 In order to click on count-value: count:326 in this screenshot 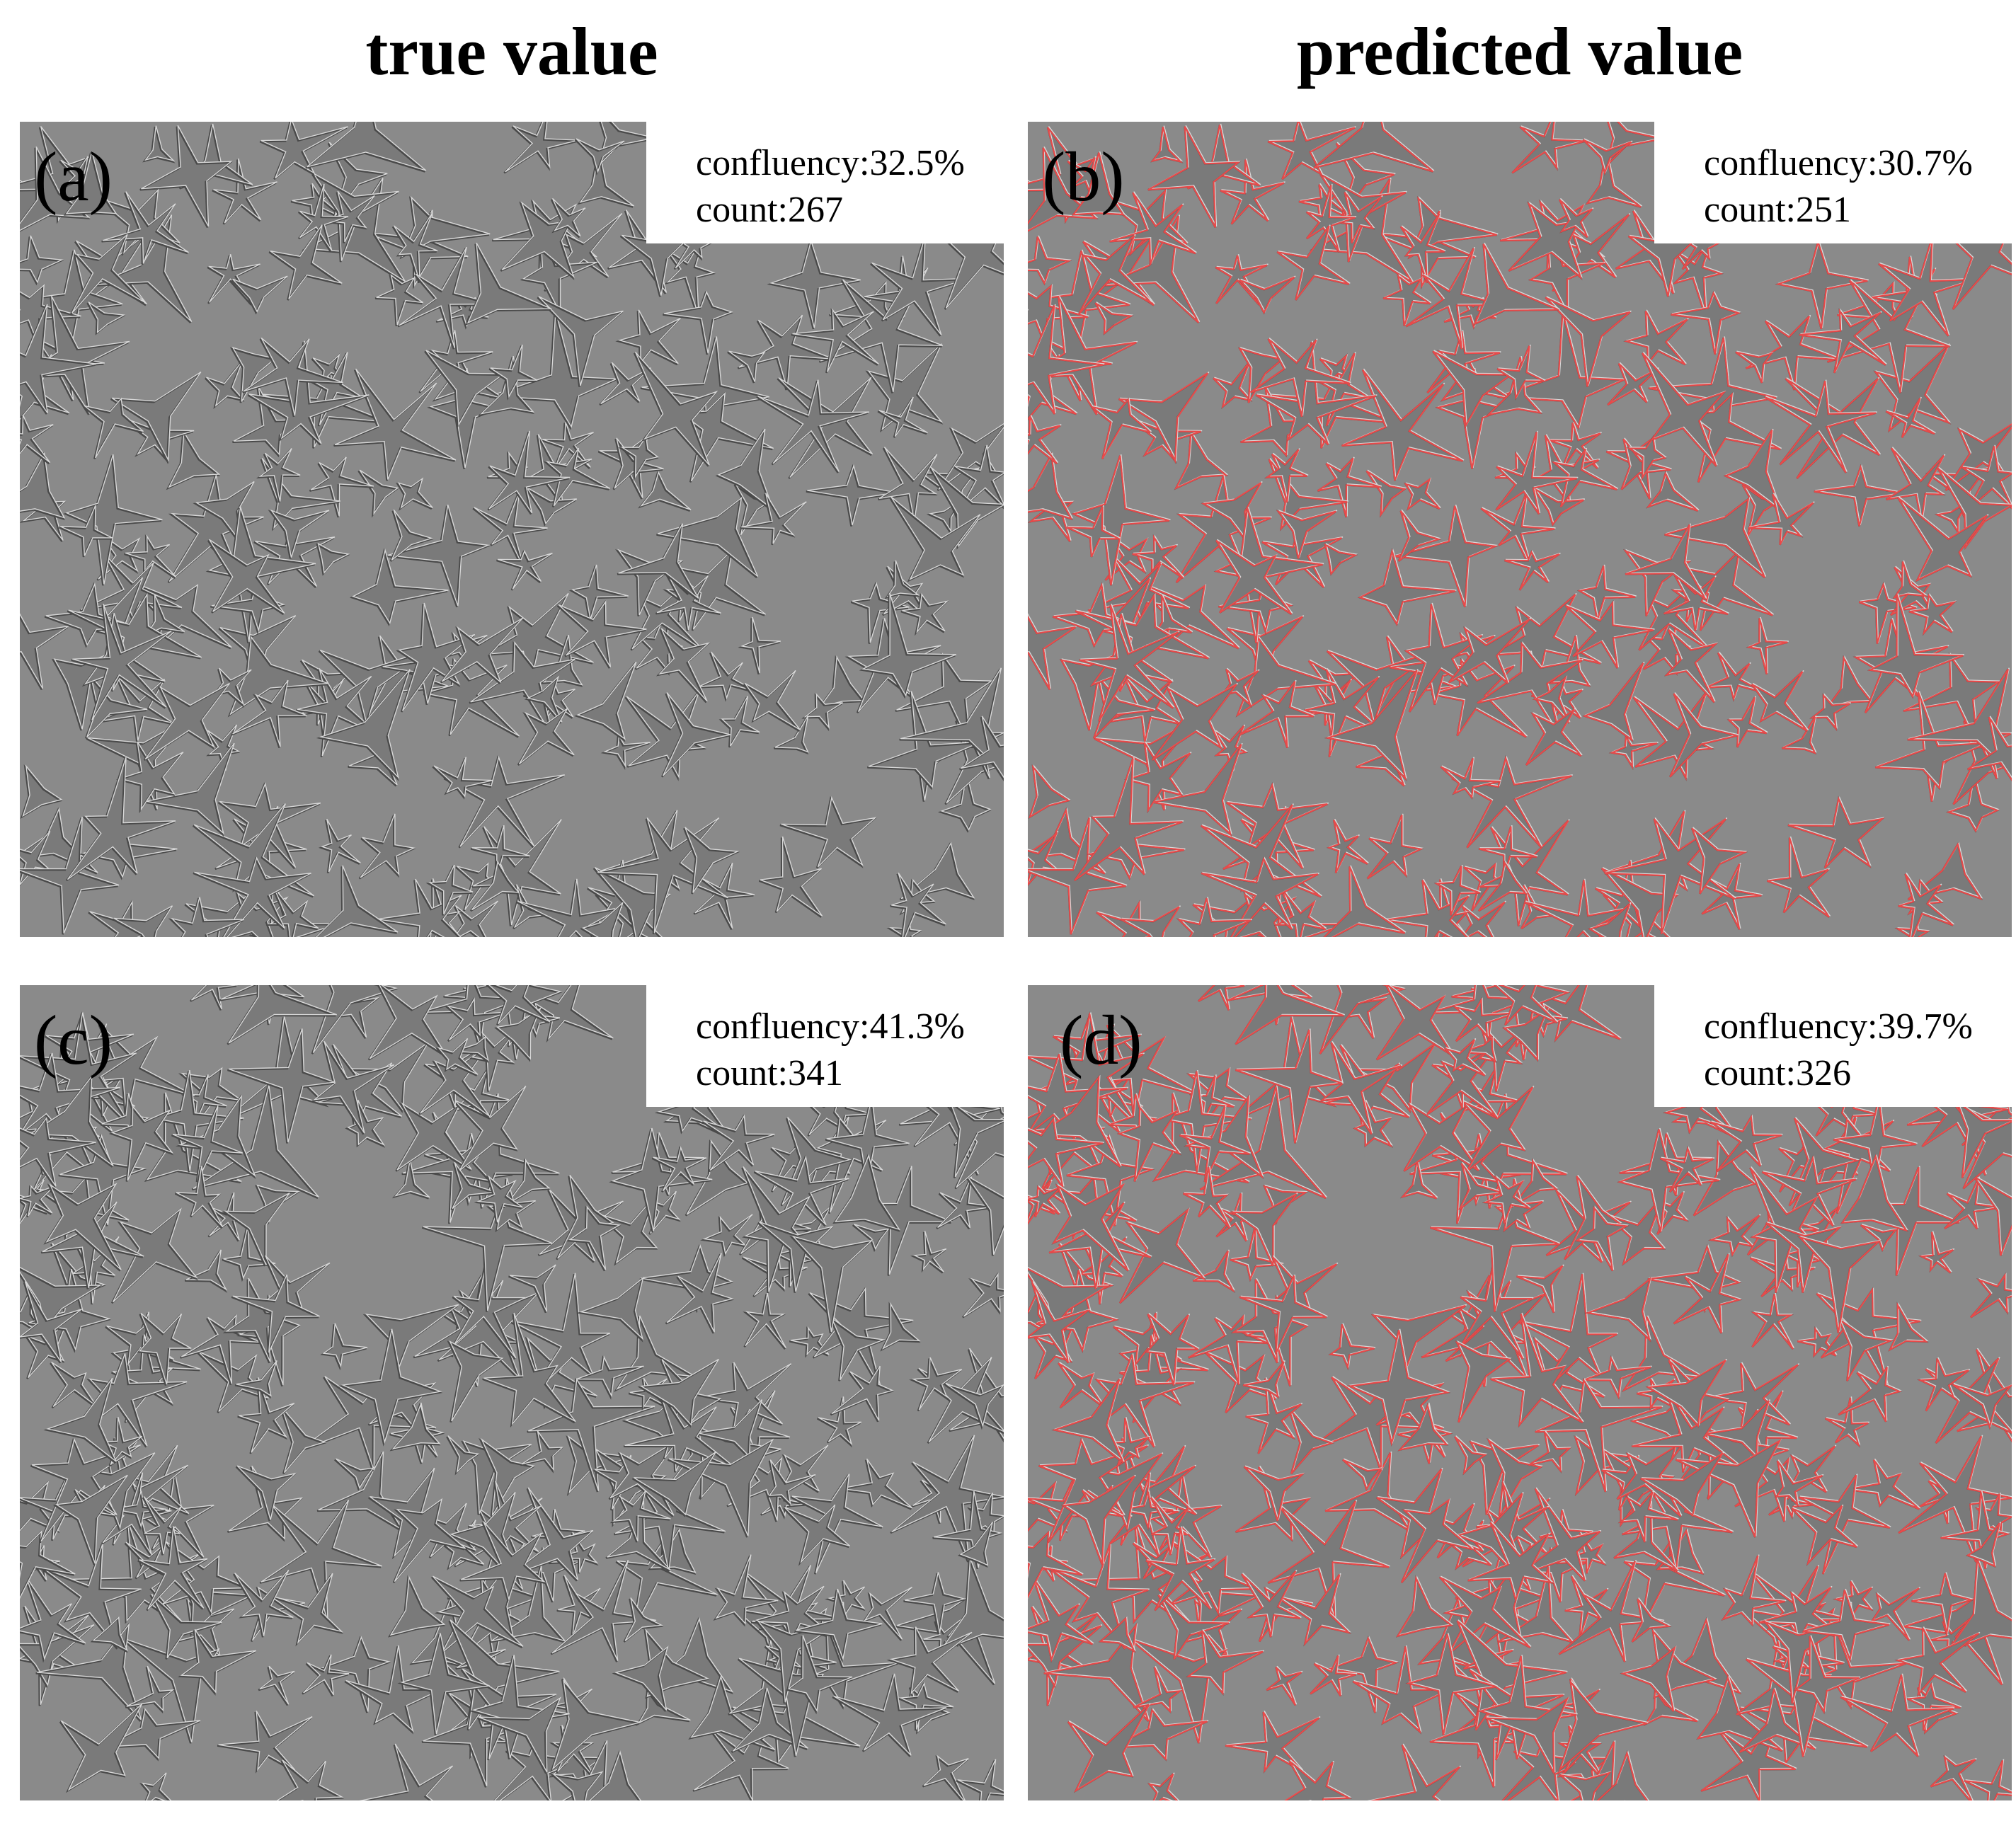, I will do `click(1777, 1073)`.